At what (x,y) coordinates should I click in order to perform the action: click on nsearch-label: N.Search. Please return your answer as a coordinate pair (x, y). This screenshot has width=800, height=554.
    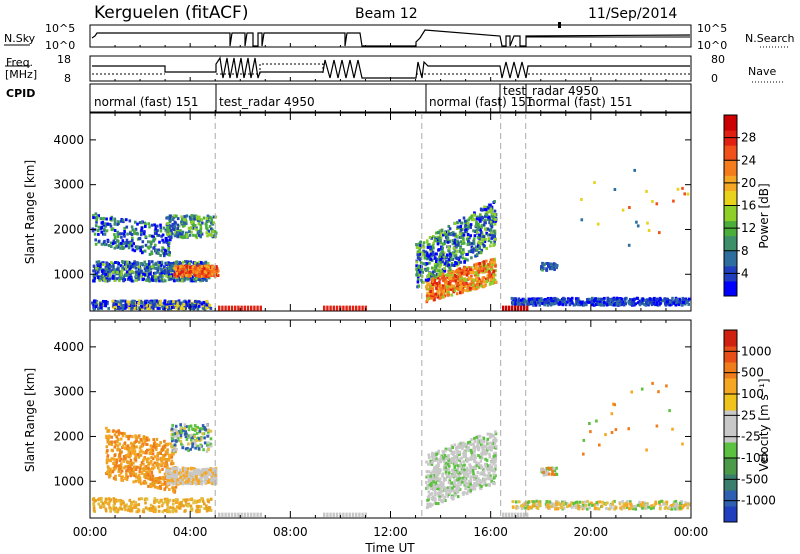
    Looking at the image, I should click on (770, 38).